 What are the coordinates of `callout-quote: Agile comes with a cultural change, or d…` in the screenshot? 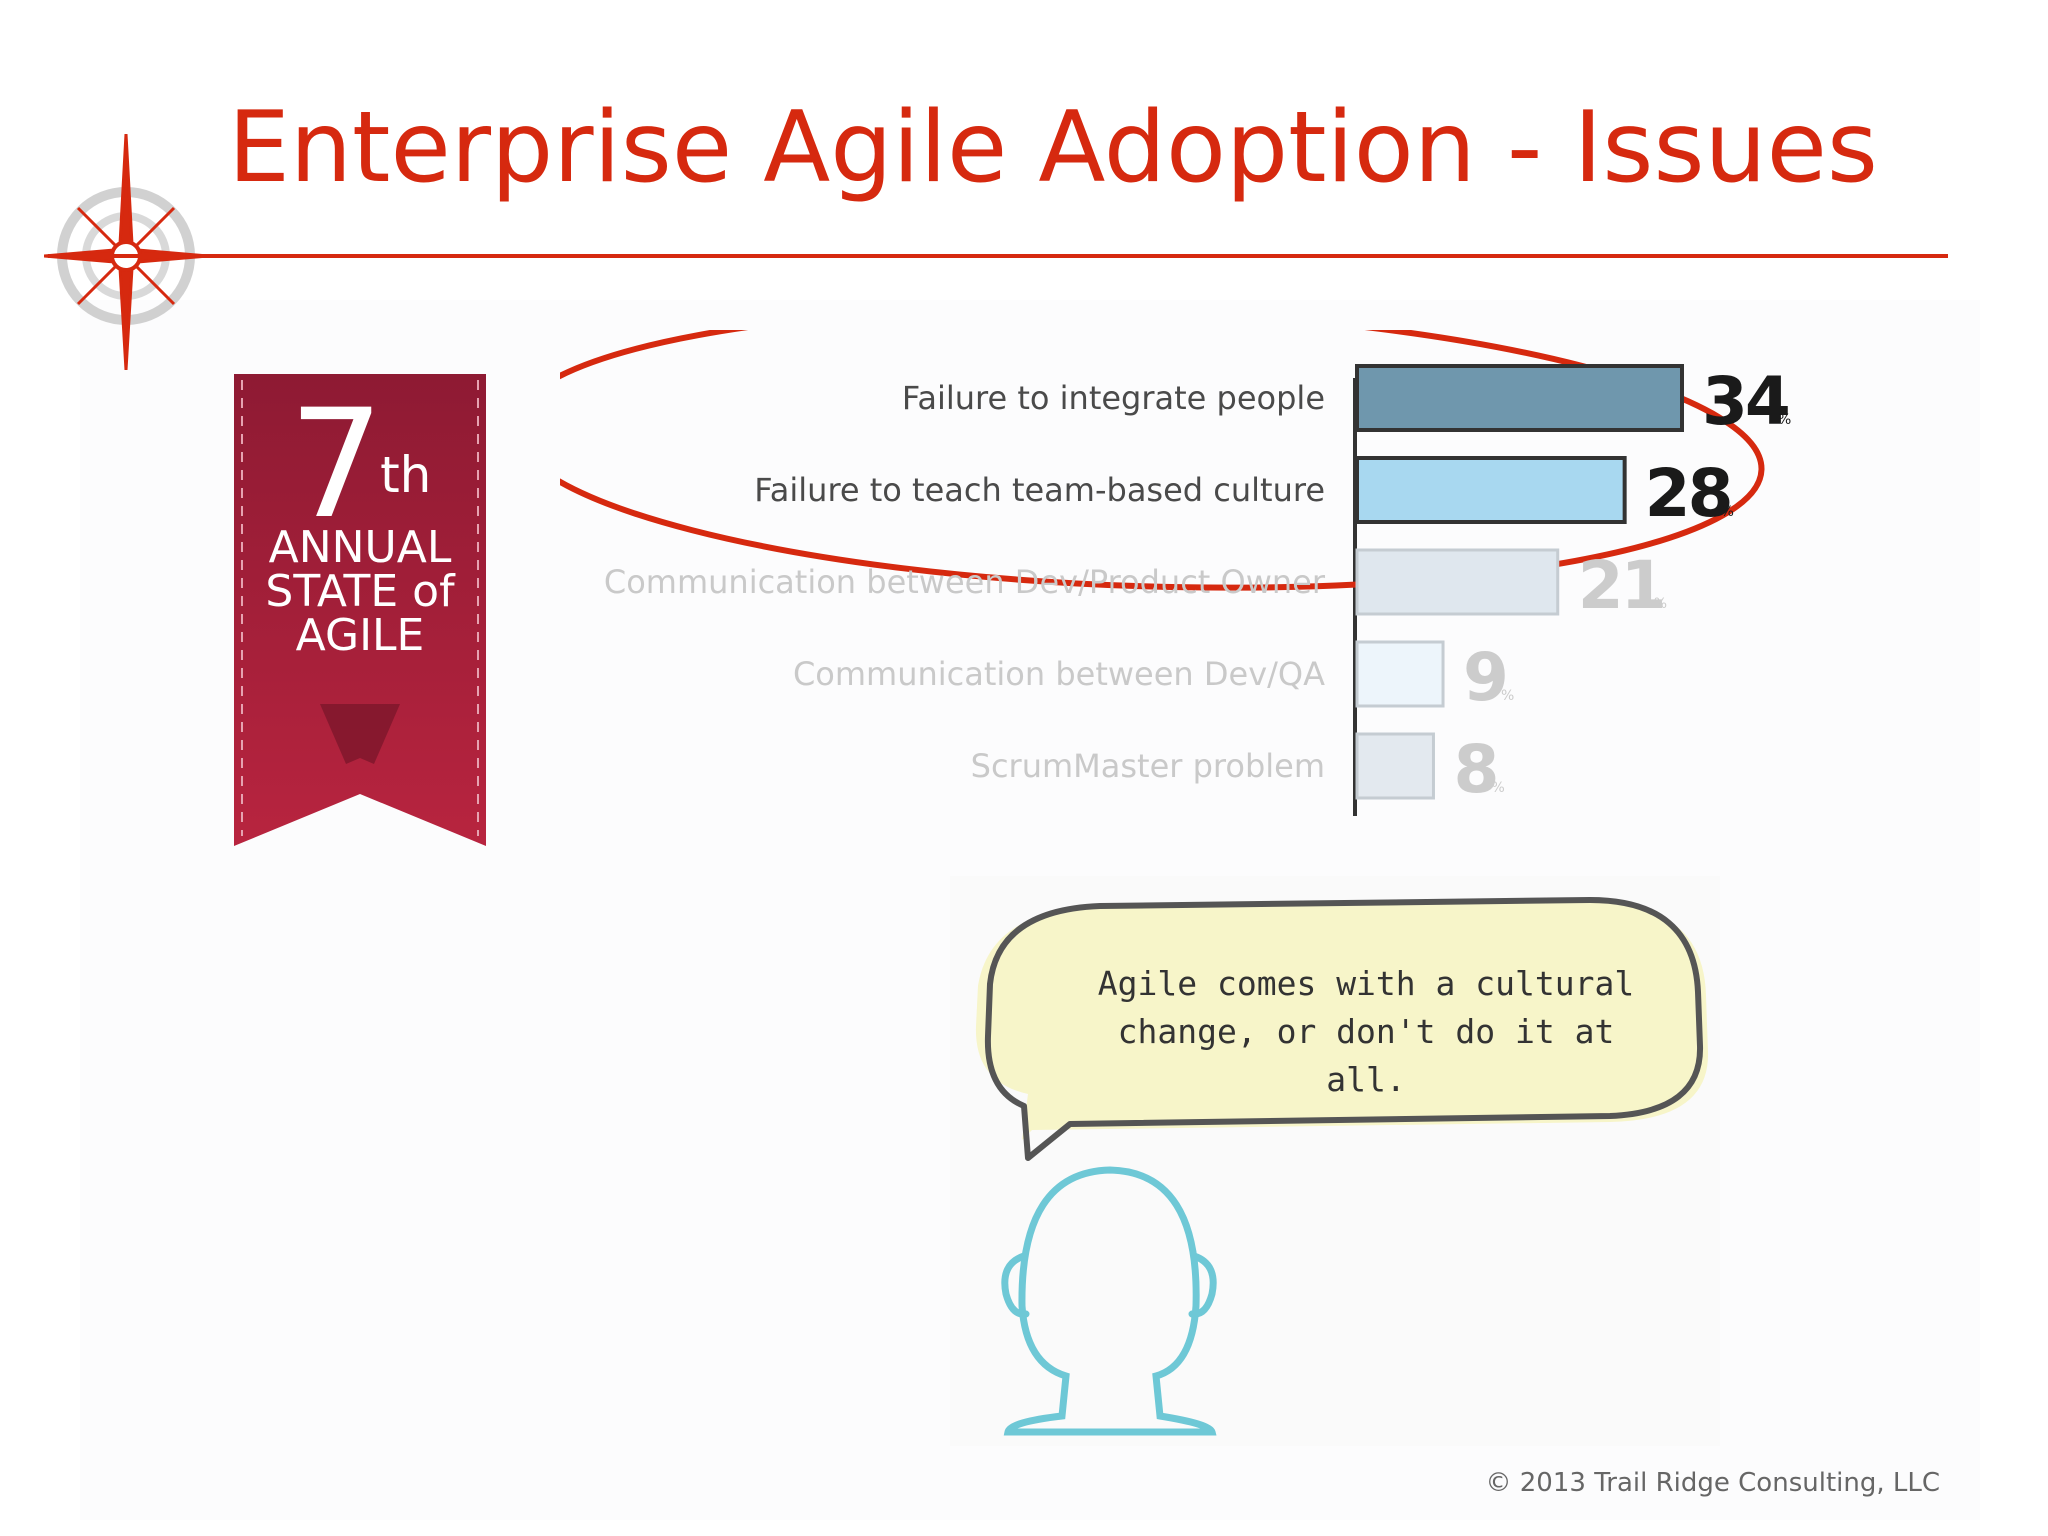 It's located at (1366, 1031).